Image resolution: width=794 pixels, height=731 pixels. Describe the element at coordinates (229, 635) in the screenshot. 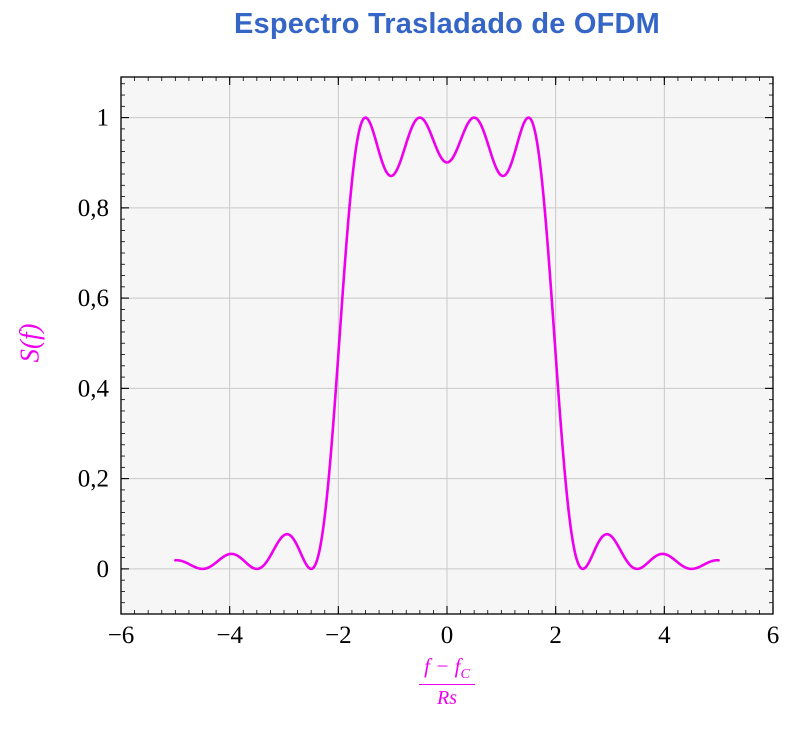

I see `x-tick-label: −4` at that location.